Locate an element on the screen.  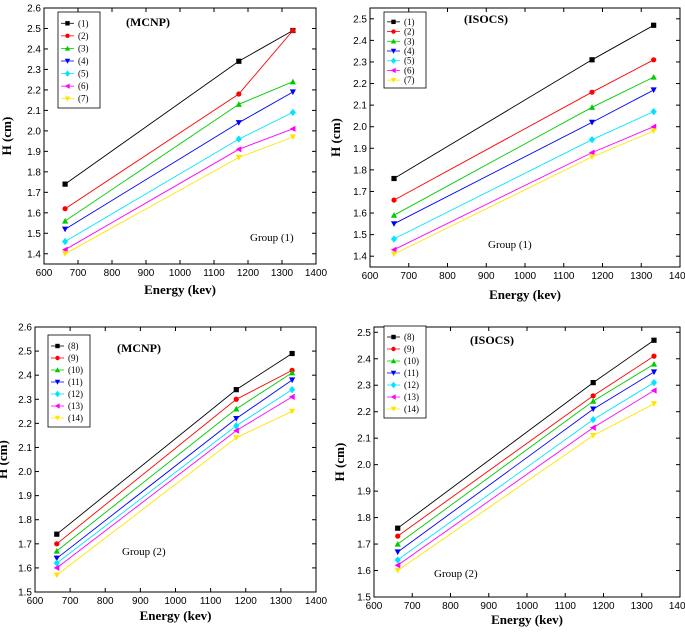
group-annotation: Group (2) is located at coordinates (456, 574).